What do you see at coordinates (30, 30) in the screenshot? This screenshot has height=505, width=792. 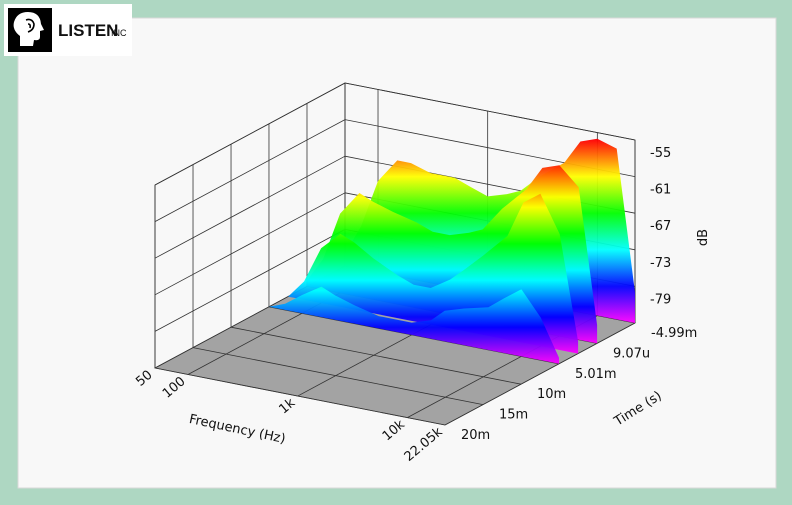 I see `logo-icon` at bounding box center [30, 30].